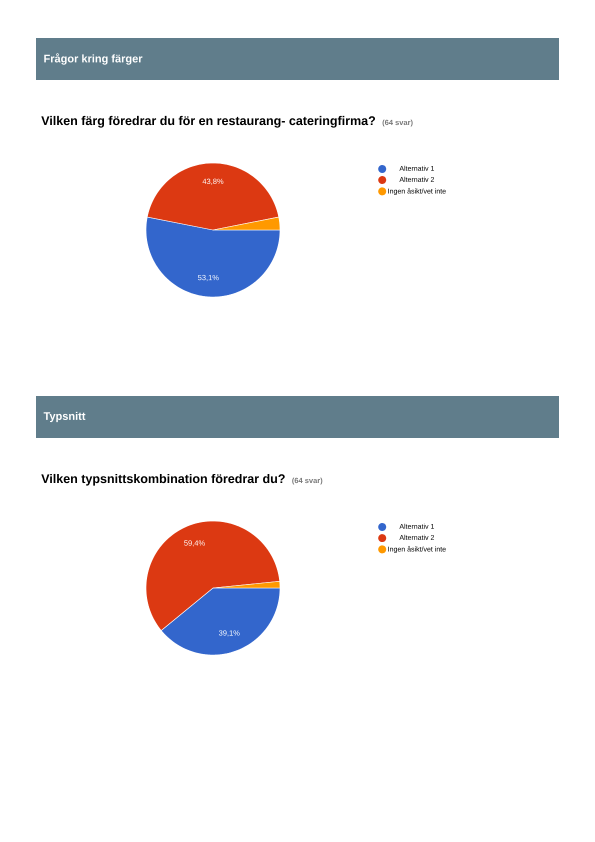  What do you see at coordinates (93, 59) in the screenshot?
I see `chart-title: Frågor kring färger` at bounding box center [93, 59].